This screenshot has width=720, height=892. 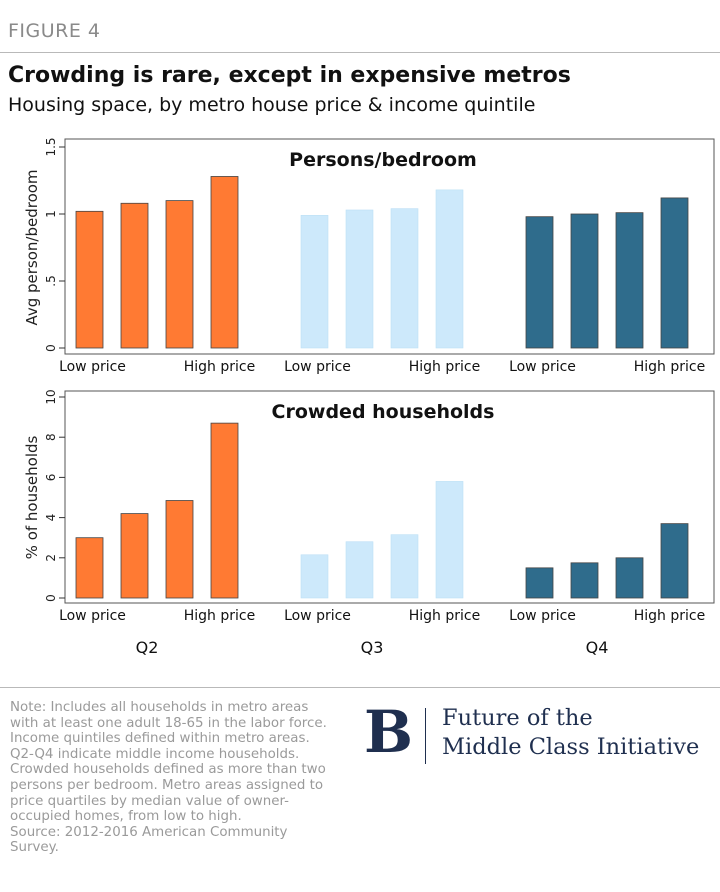 What do you see at coordinates (372, 647) in the screenshot?
I see `group-label: Q3` at bounding box center [372, 647].